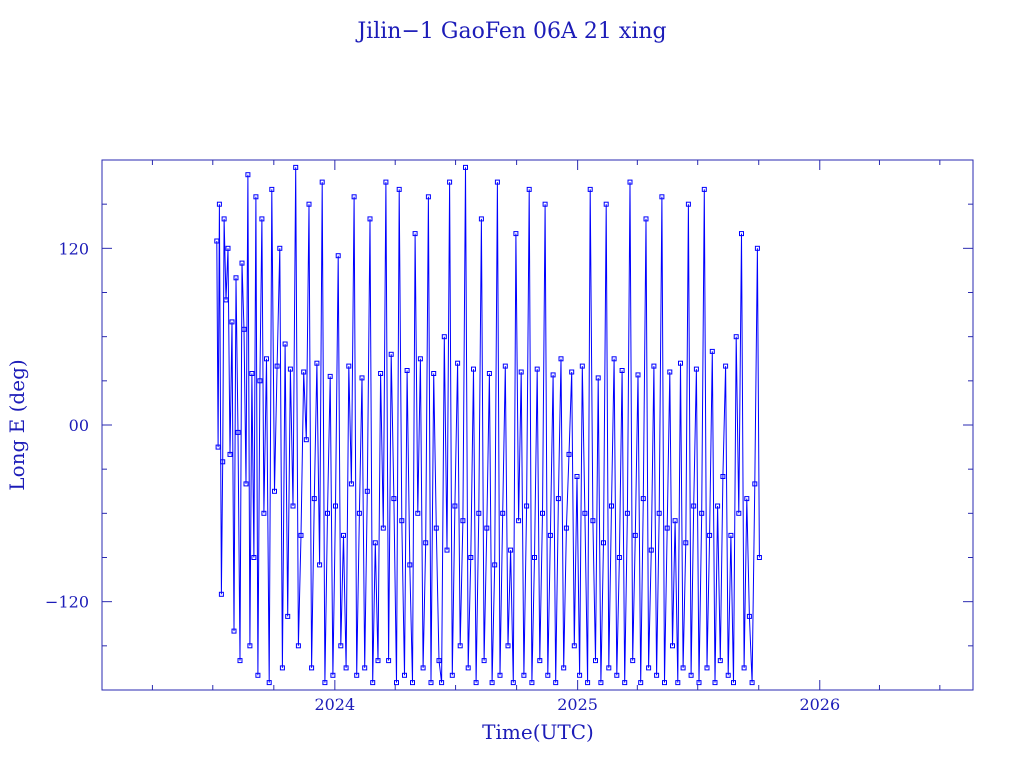 The height and width of the screenshot is (768, 1024). Describe the element at coordinates (510, 31) in the screenshot. I see `chart-title: Jilin−1 GaoFen 06A 21 xing` at that location.